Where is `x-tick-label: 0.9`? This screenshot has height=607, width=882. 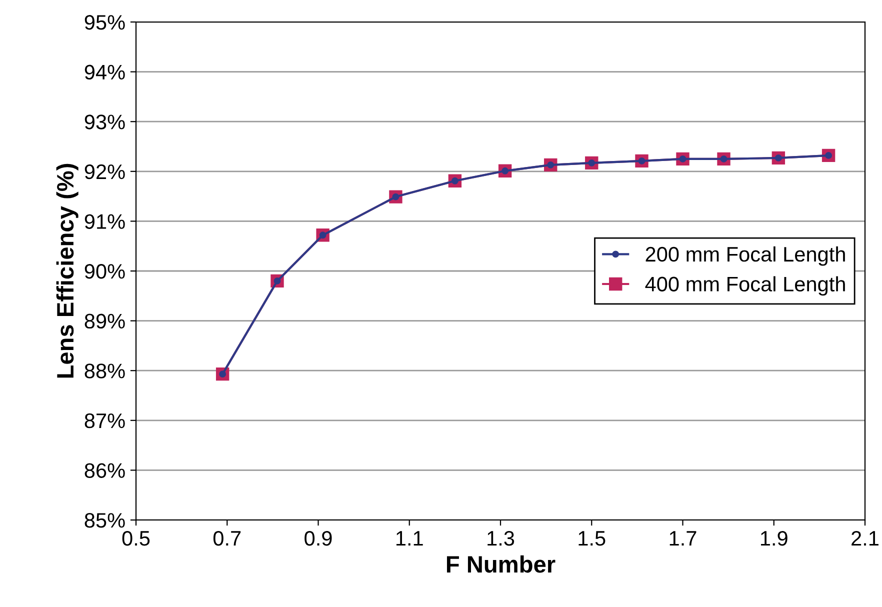 x-tick-label: 0.9 is located at coordinates (318, 538).